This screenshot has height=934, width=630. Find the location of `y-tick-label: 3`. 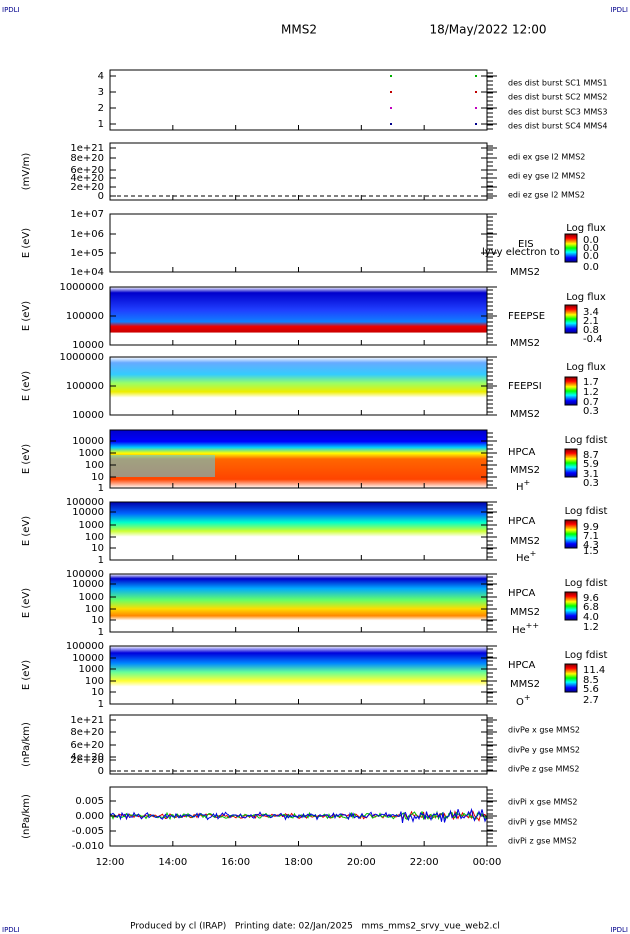

y-tick-label: 3 is located at coordinates (101, 92).